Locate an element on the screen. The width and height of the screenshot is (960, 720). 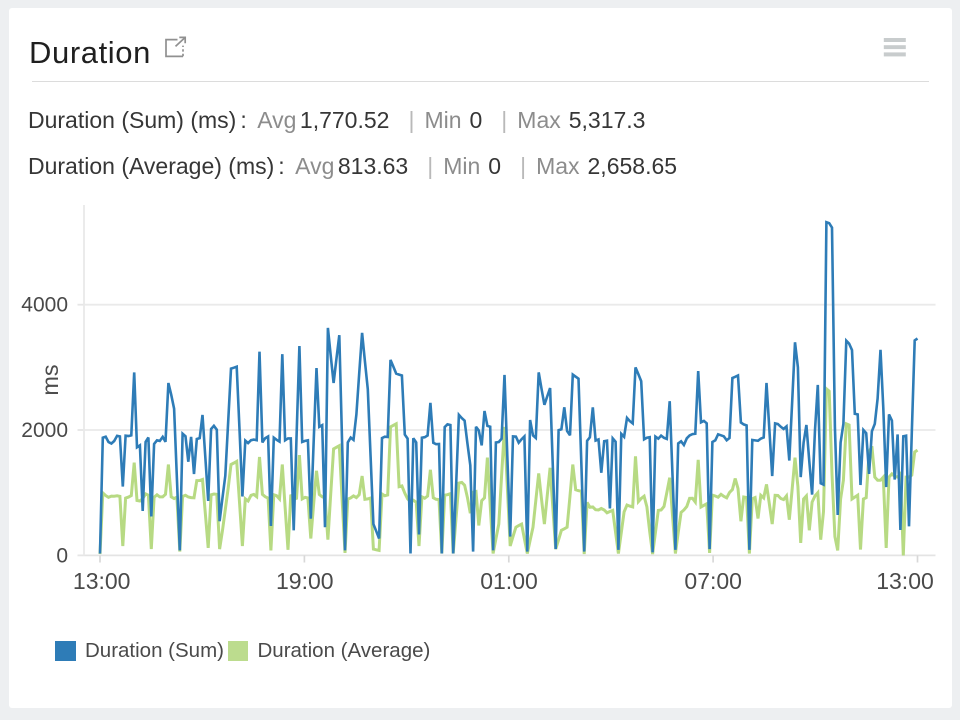
svg-text: 4000 is located at coordinates (44, 305).